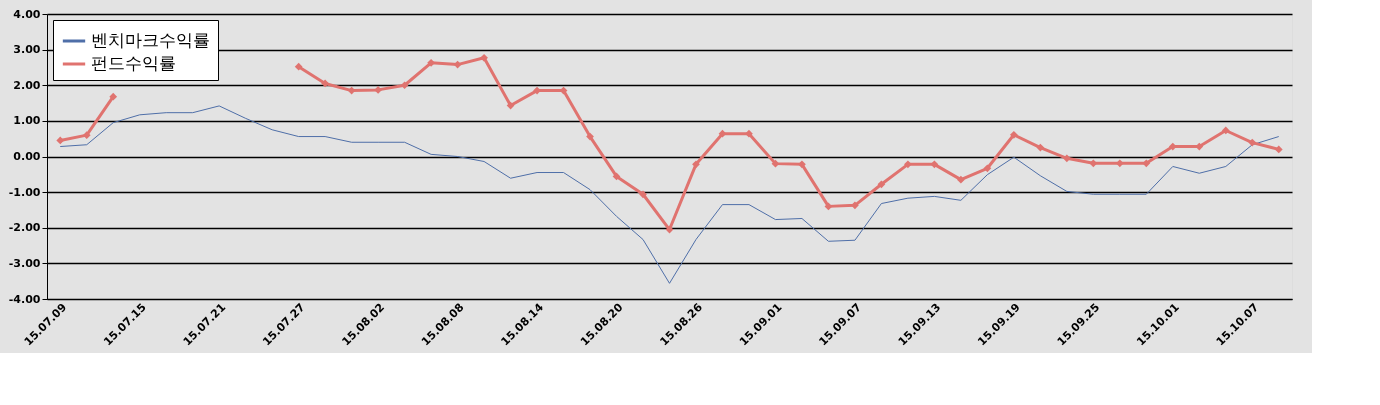 The width and height of the screenshot is (1380, 405). I want to click on legend-label: 펀드수익률, so click(133, 63).